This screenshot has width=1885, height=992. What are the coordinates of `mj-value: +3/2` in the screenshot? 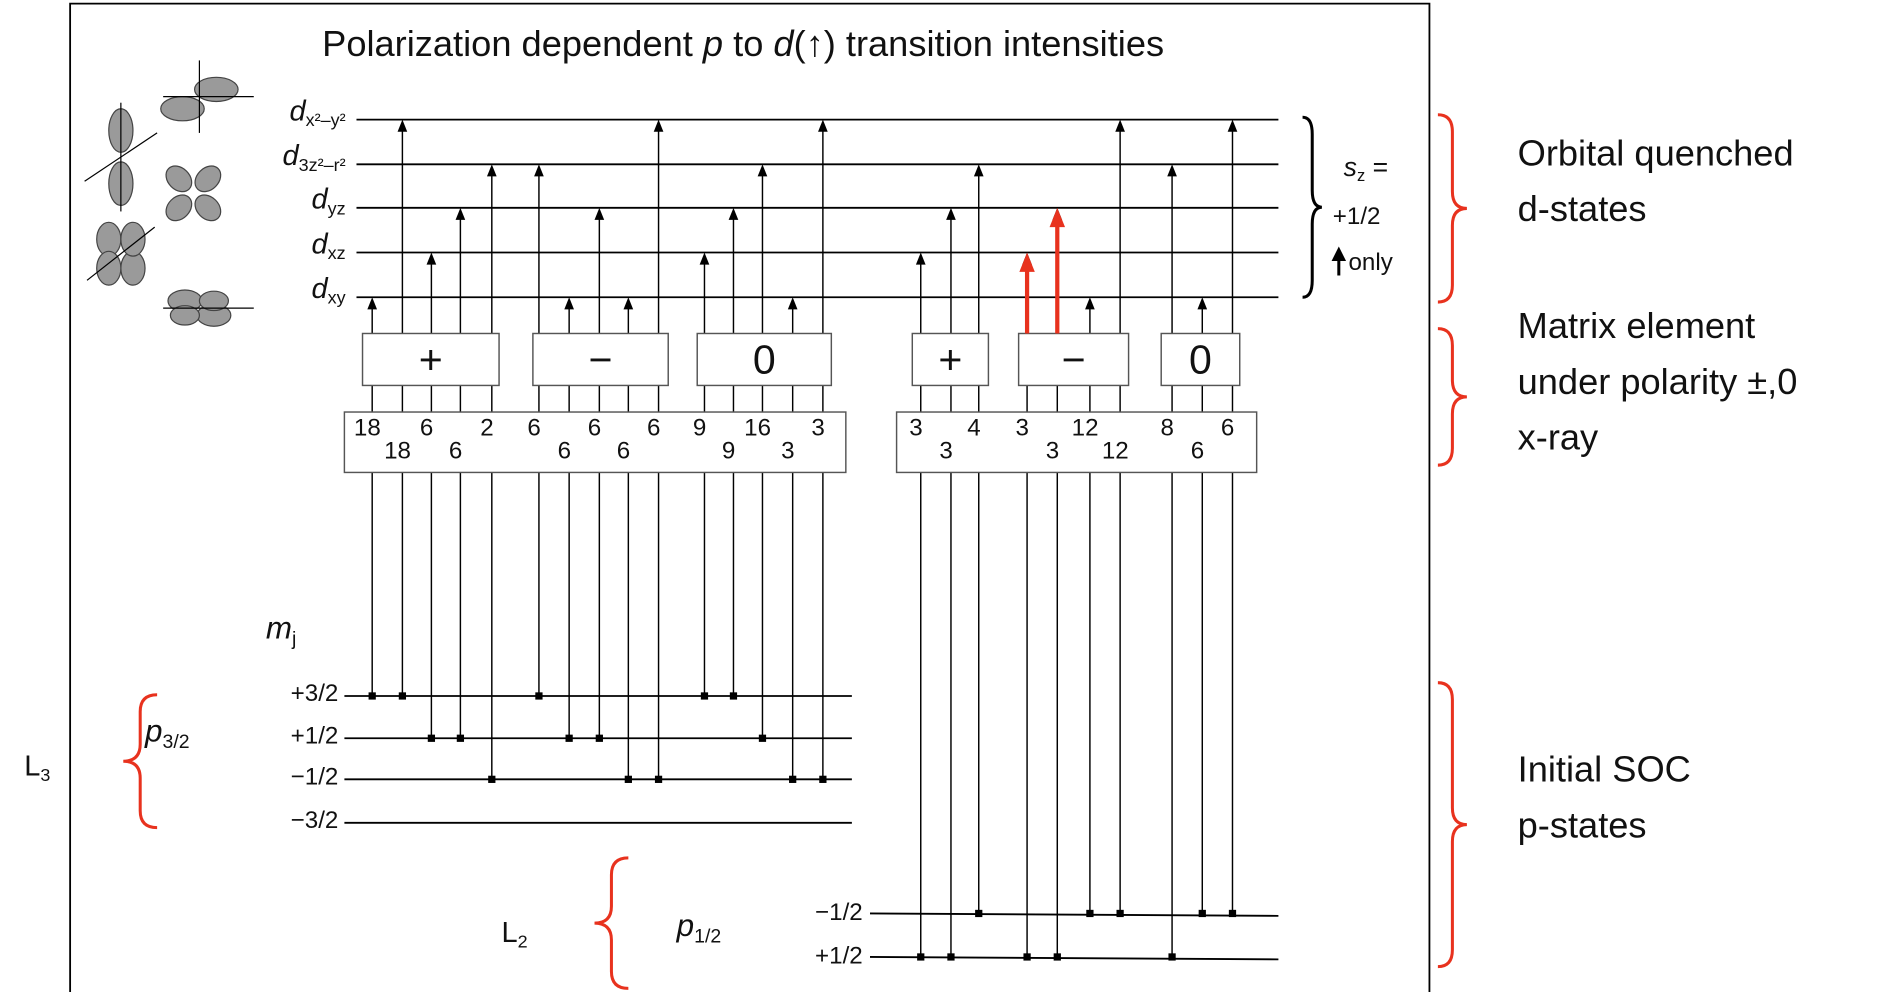 It's located at (315, 693).